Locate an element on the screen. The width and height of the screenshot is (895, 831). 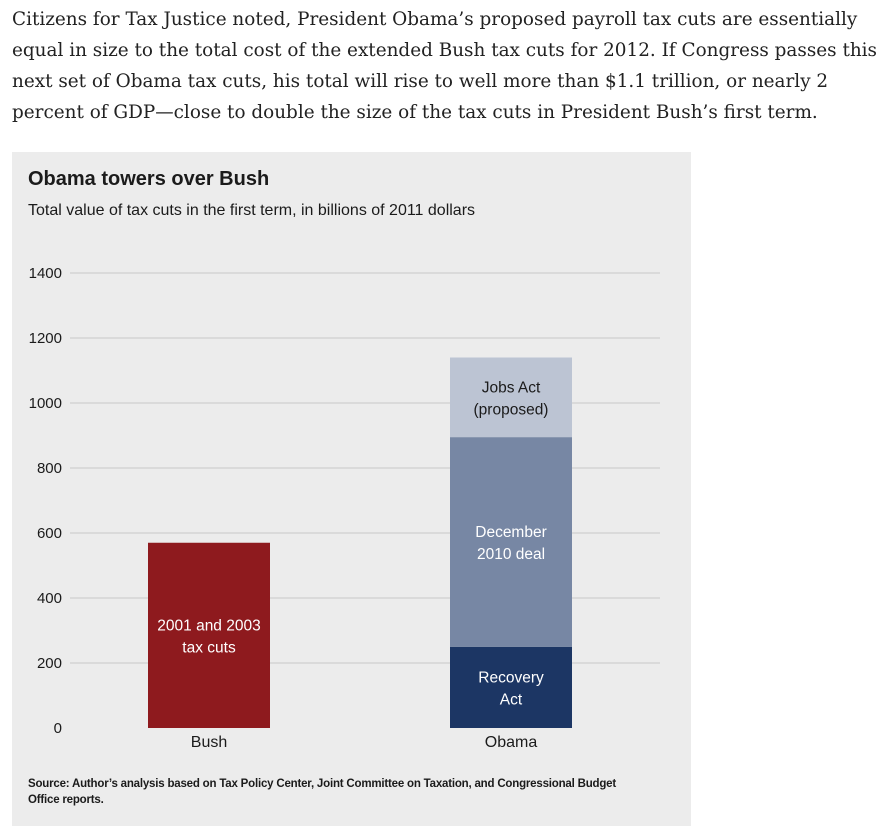
segment-label: December is located at coordinates (511, 532).